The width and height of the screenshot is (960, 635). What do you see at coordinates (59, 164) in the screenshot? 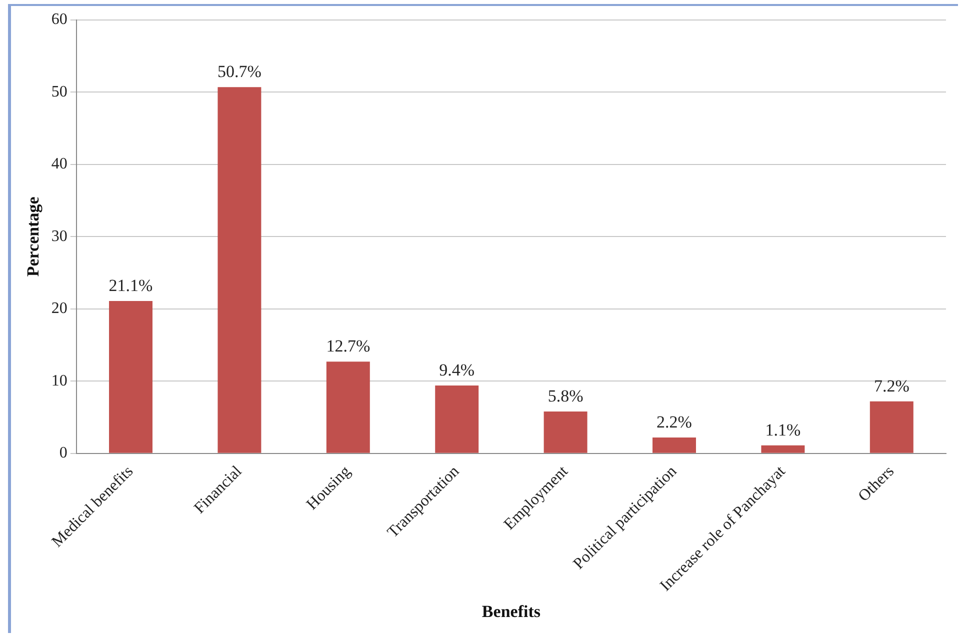
I see `y-tick-label: 40` at bounding box center [59, 164].